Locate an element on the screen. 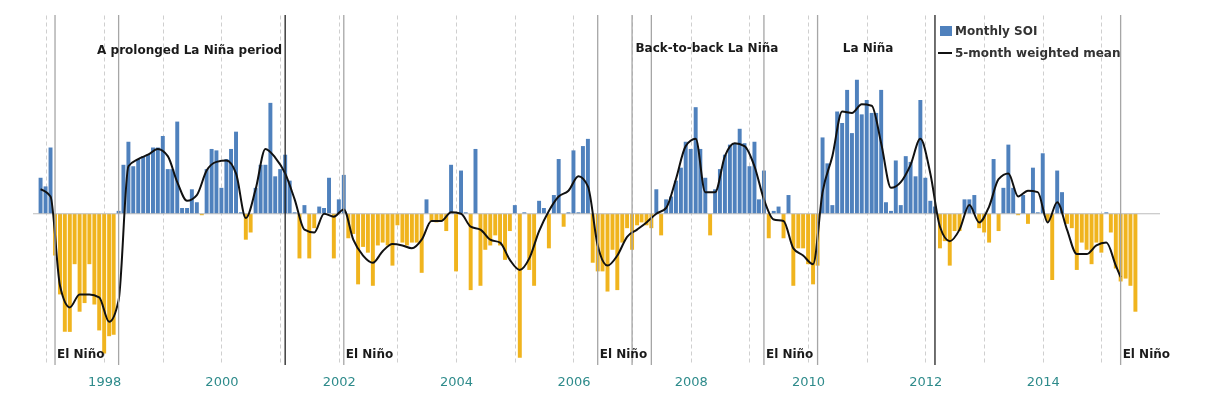 The height and width of the screenshot is (407, 1205). text: A prolonged La Niña period is located at coordinates (190, 50).